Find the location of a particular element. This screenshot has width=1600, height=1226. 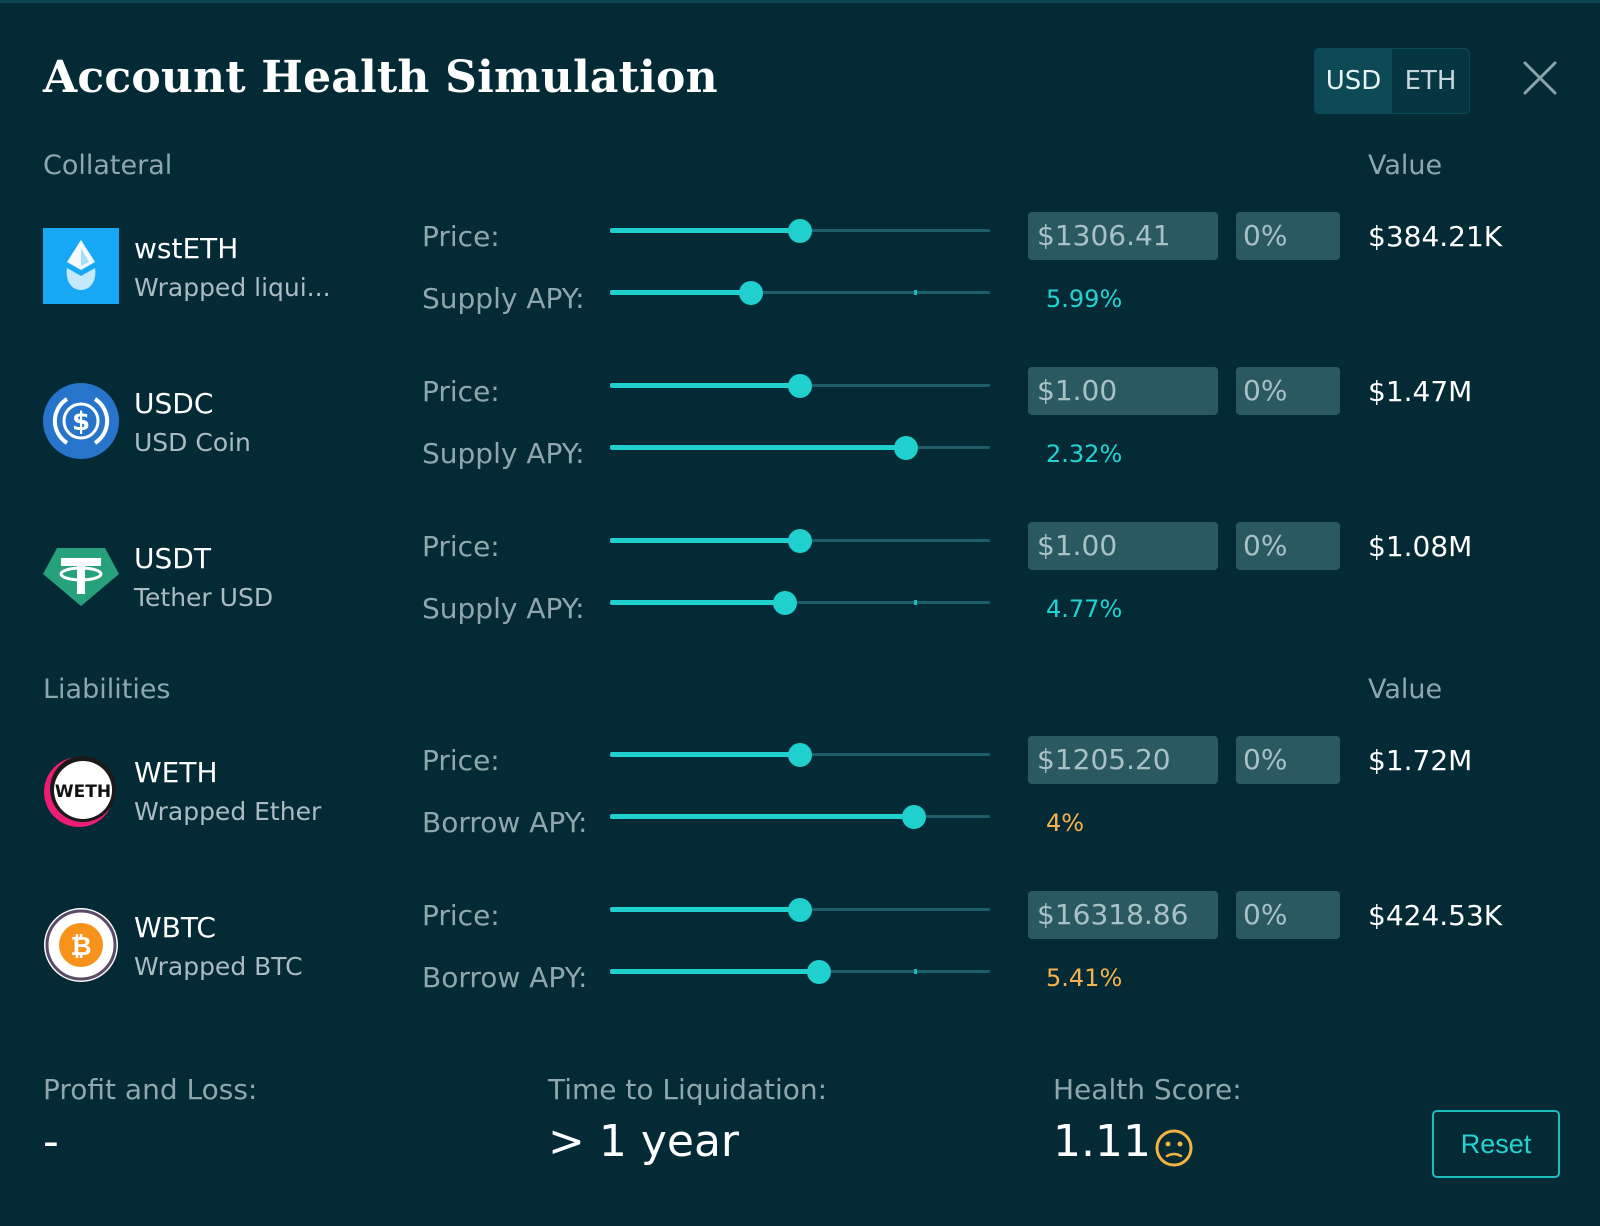

page-title: Account Health Simulation is located at coordinates (380, 77).